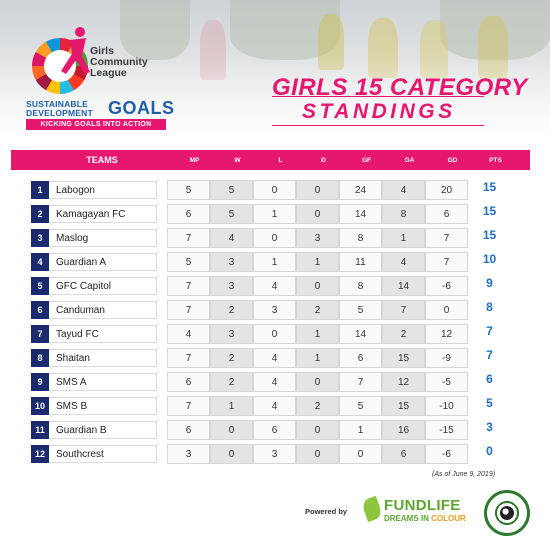 The width and height of the screenshot is (550, 550). Describe the element at coordinates (40, 334) in the screenshot. I see `rank-badge: 7` at that location.